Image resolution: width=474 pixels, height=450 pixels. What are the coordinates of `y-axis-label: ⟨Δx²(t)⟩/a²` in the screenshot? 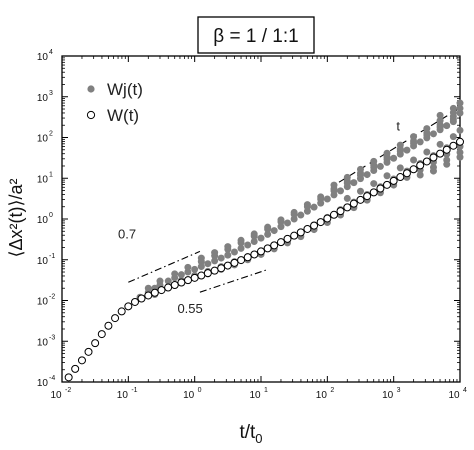 It's located at (16, 217).